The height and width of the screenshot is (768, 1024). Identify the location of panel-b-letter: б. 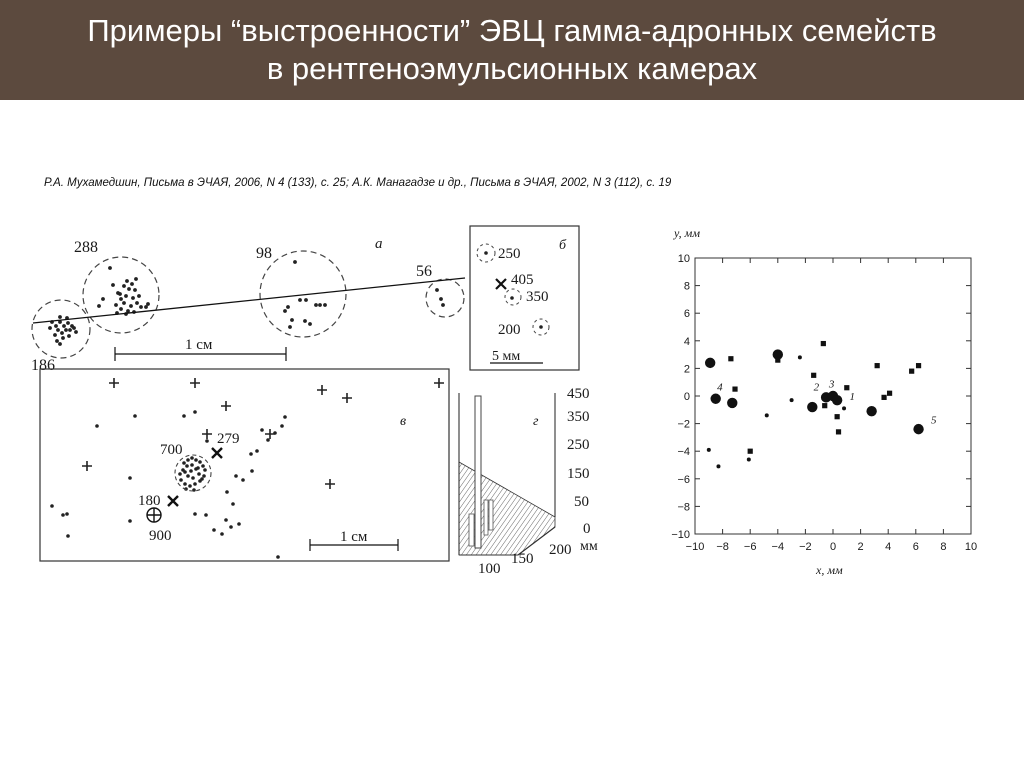
(563, 245).